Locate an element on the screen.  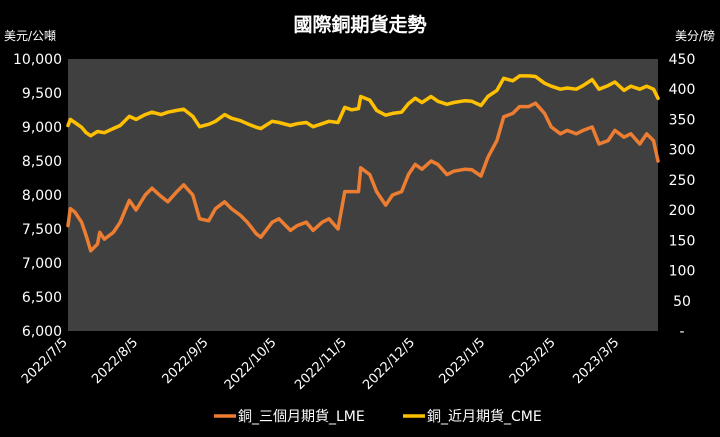
y-right-ticks: - 50 100 150 200 250 300 350 400 450 is located at coordinates (682, 196).